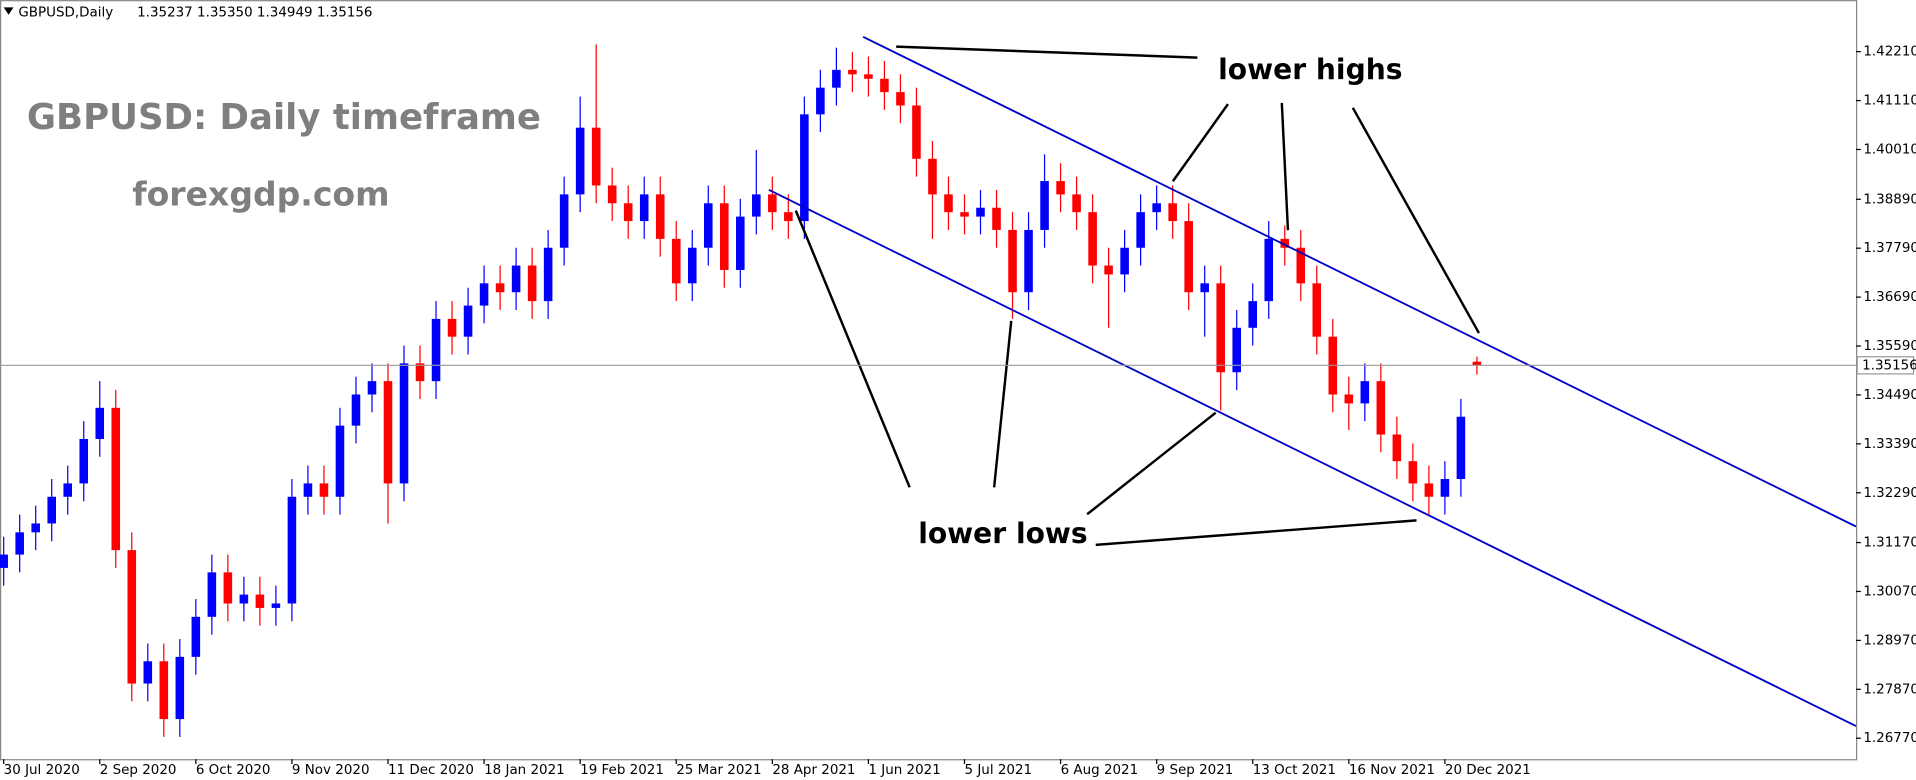  I want to click on y-tick-label: 1.31170, so click(1889, 543).